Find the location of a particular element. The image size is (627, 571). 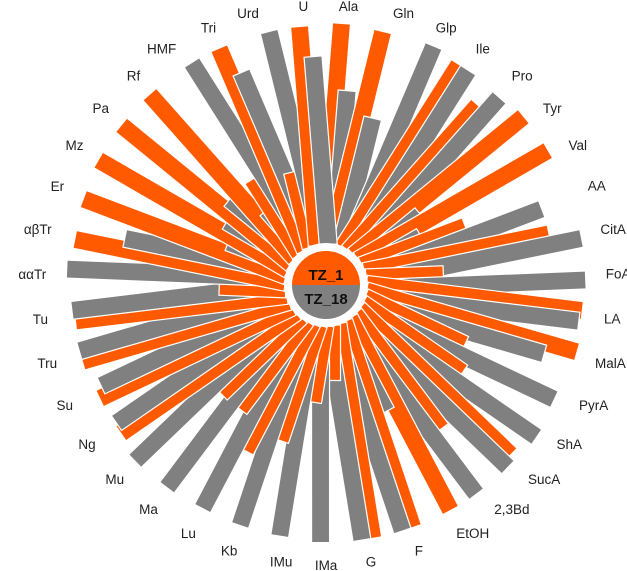

category-label: 2,3Bd is located at coordinates (511, 509).